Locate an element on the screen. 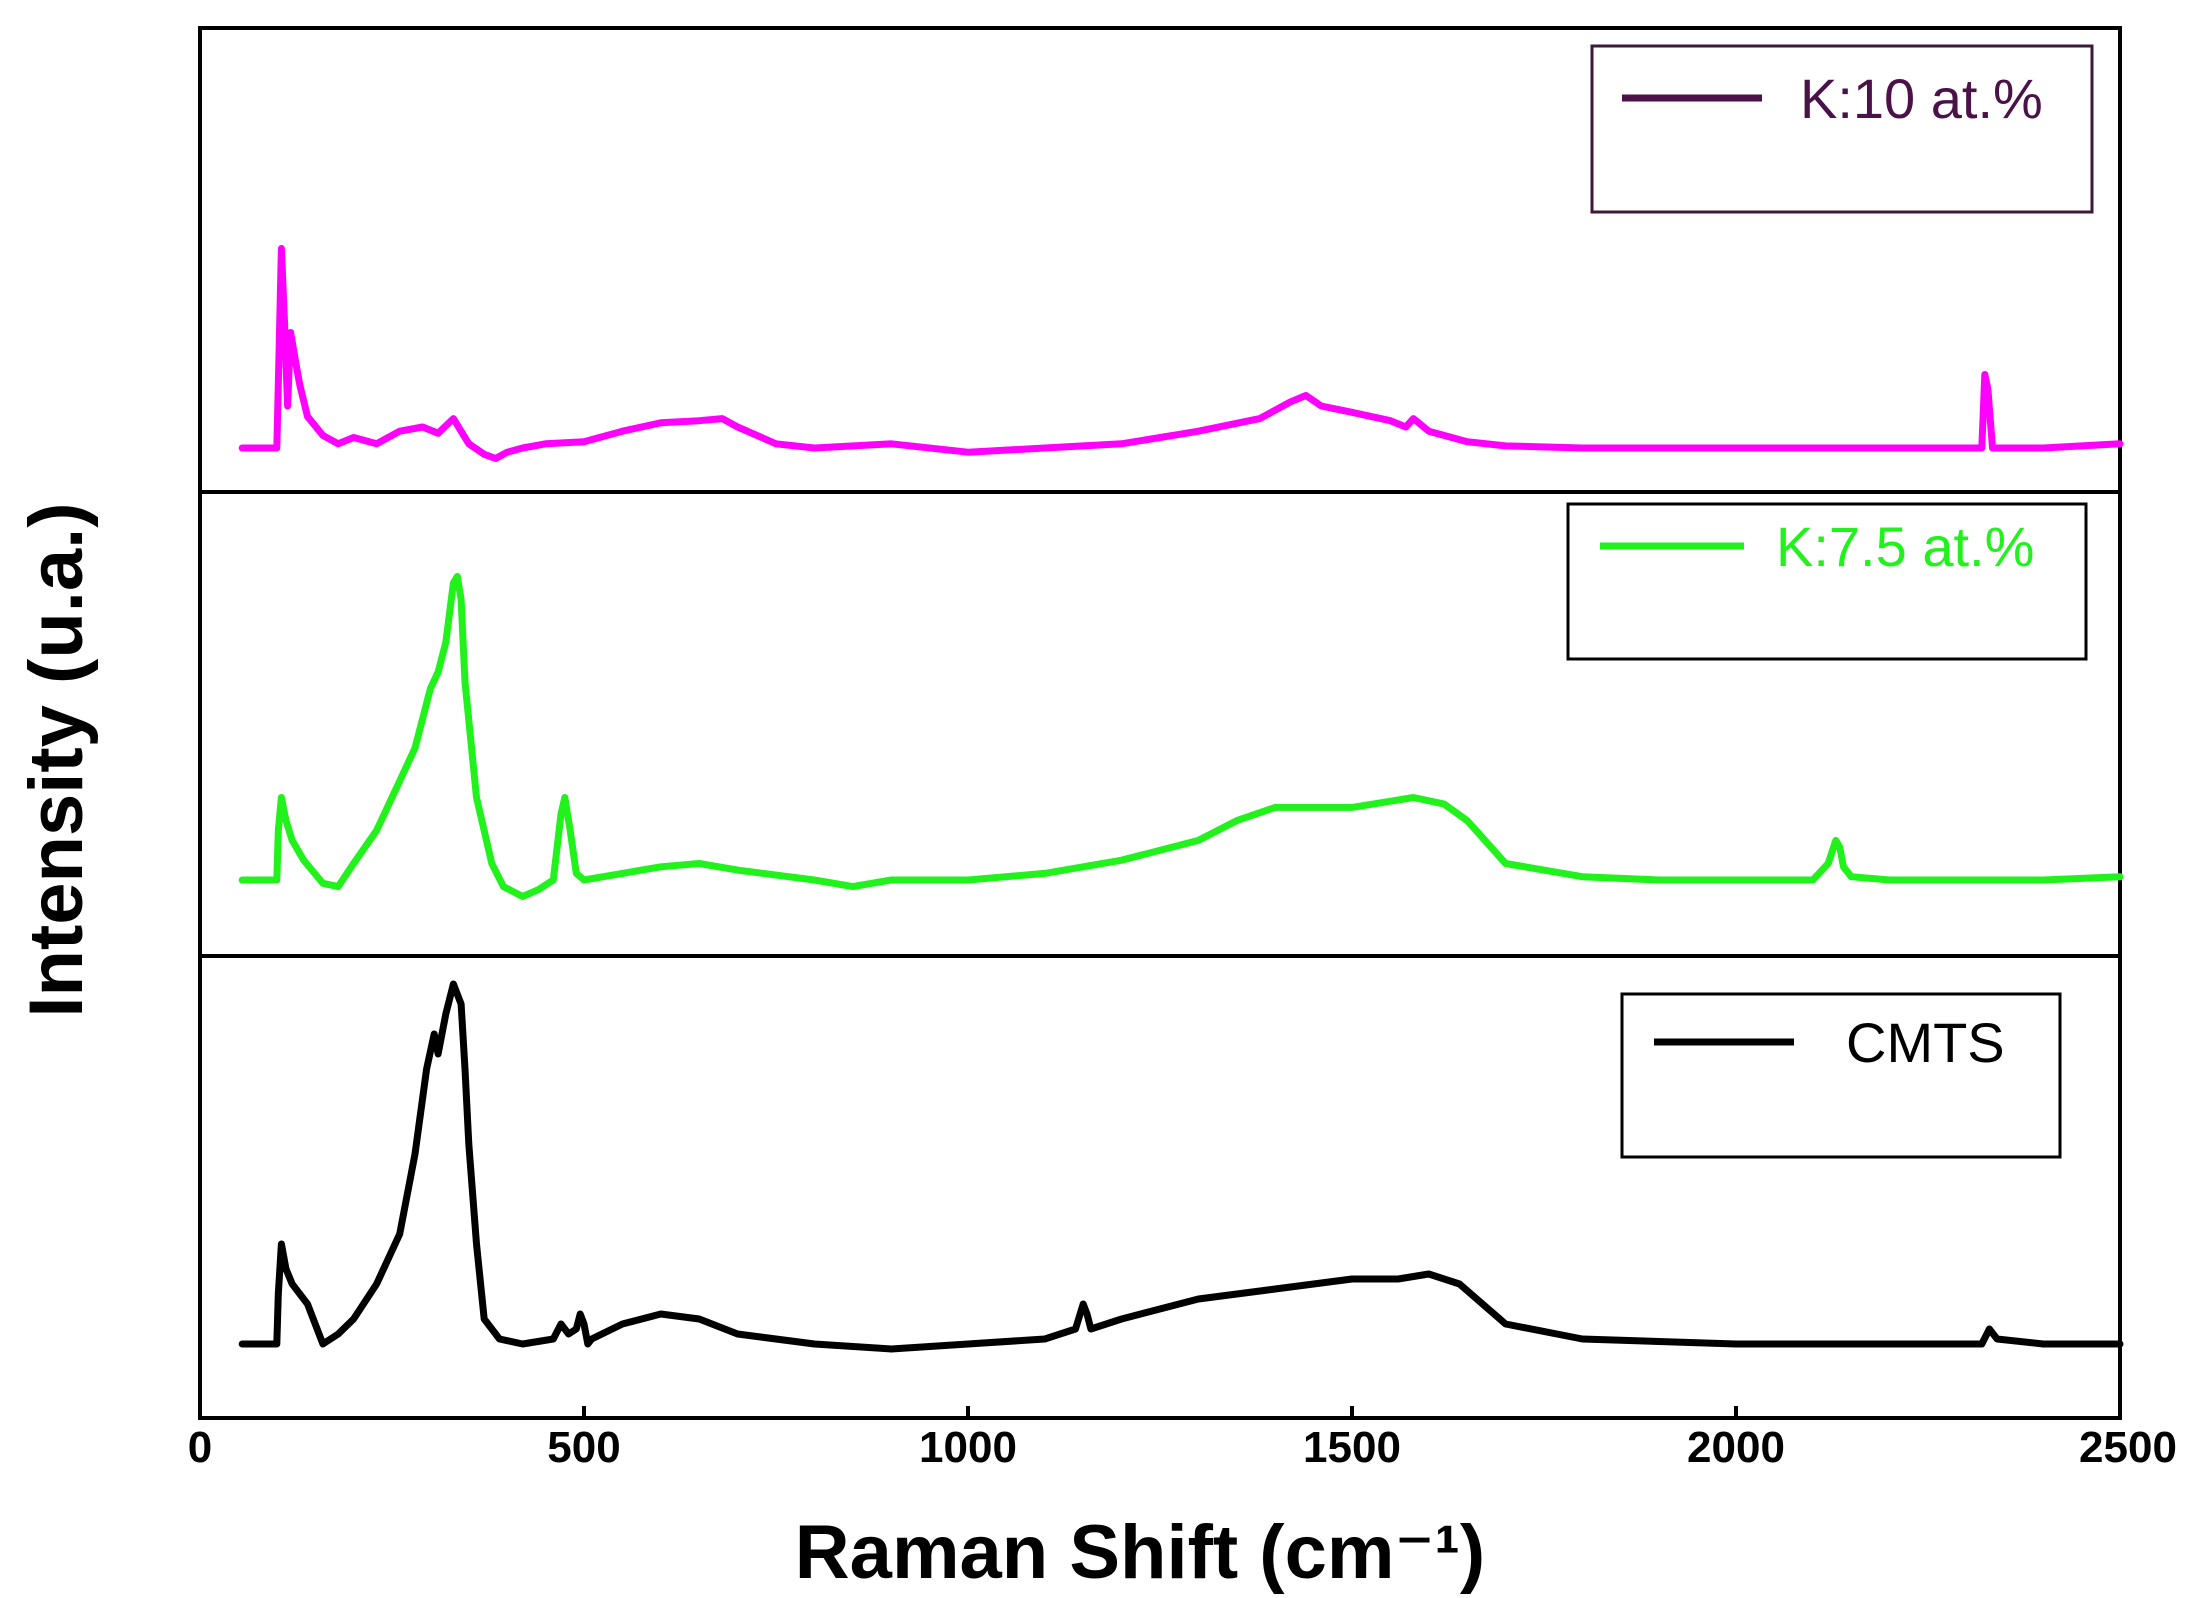 The width and height of the screenshot is (2192, 1598). legend-label: CMTS is located at coordinates (1925, 1042).